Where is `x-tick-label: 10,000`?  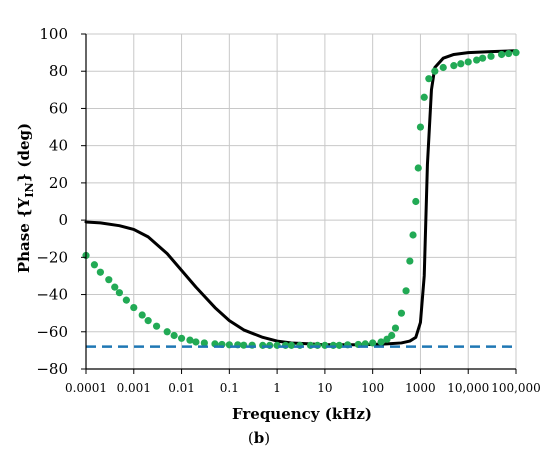 x-tick-label: 10,000 is located at coordinates (468, 388).